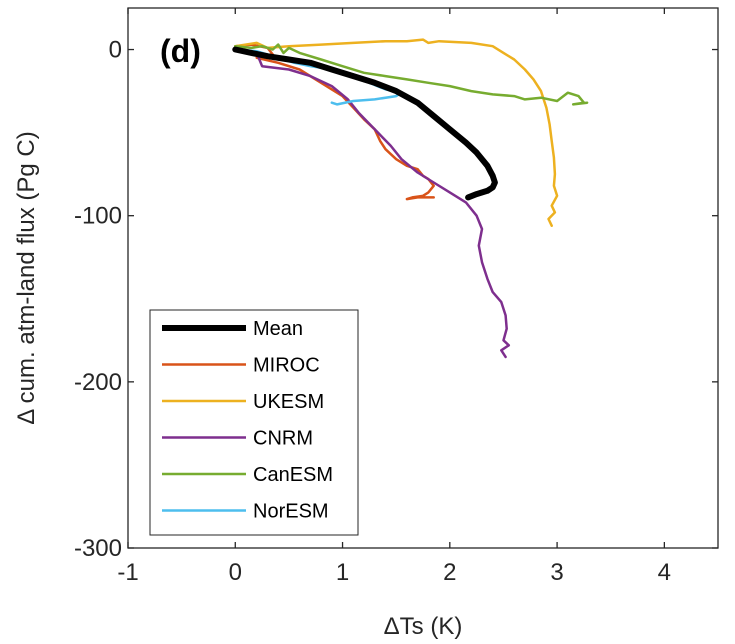  I want to click on y-tick-label: 0, so click(115, 50).